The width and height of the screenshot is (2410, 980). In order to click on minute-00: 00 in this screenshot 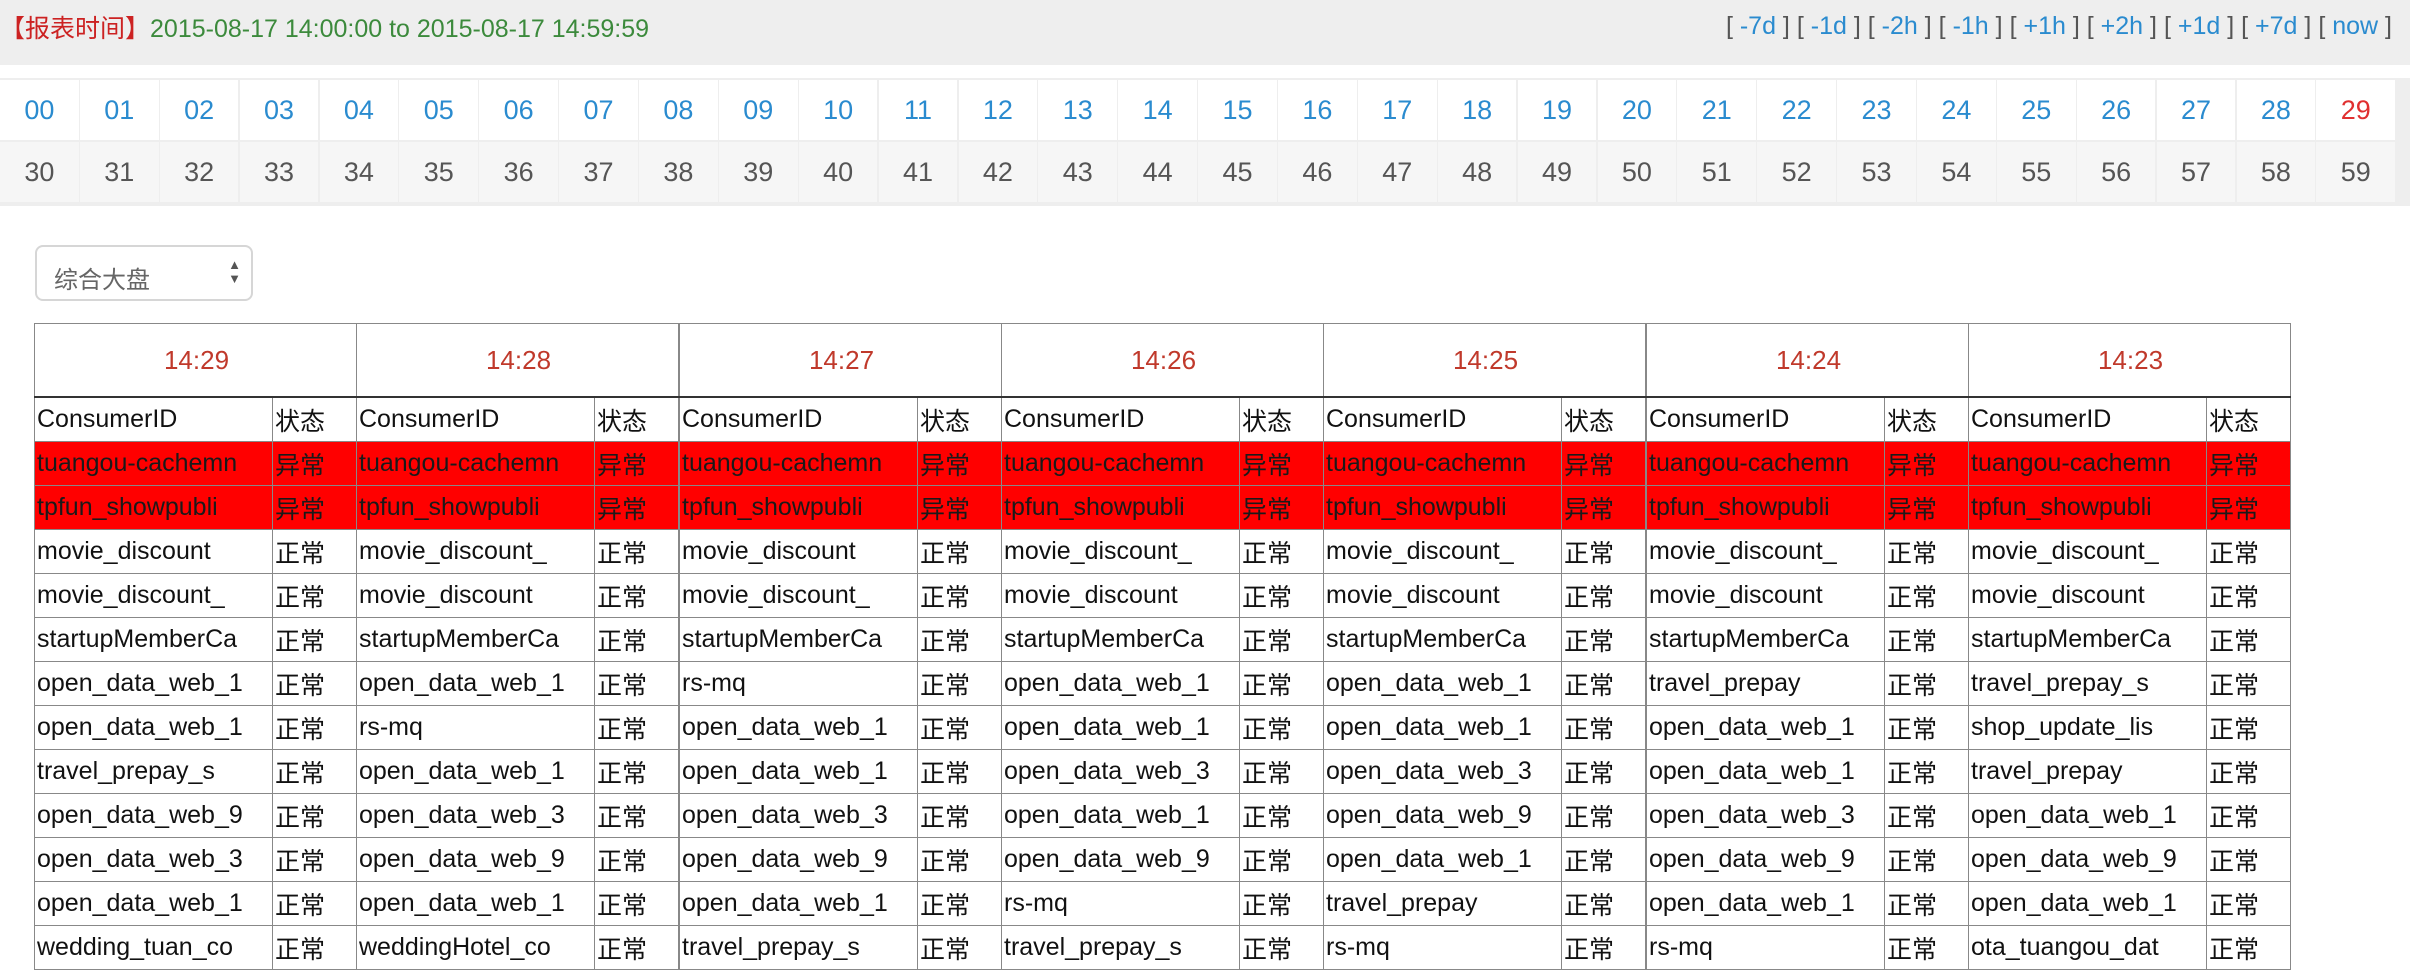, I will do `click(39, 110)`.